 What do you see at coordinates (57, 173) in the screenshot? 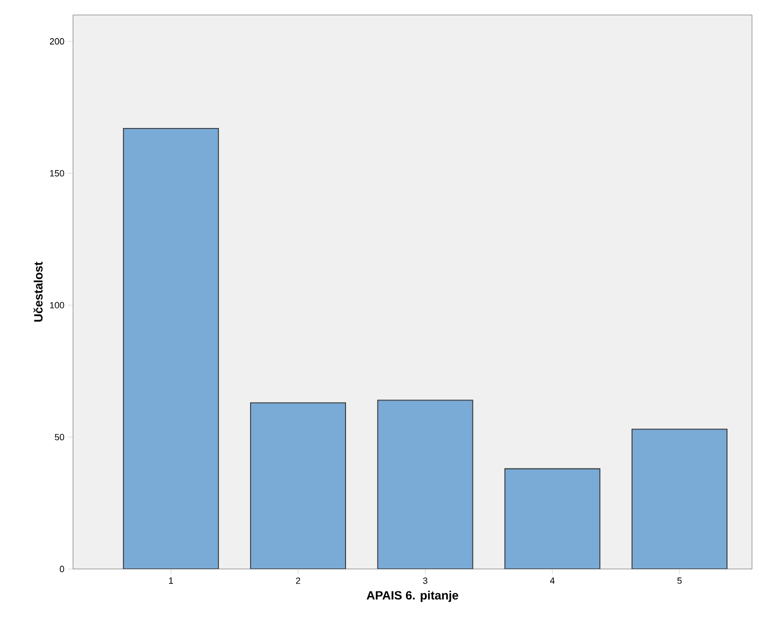
I see `y-tick-label: 150` at bounding box center [57, 173].